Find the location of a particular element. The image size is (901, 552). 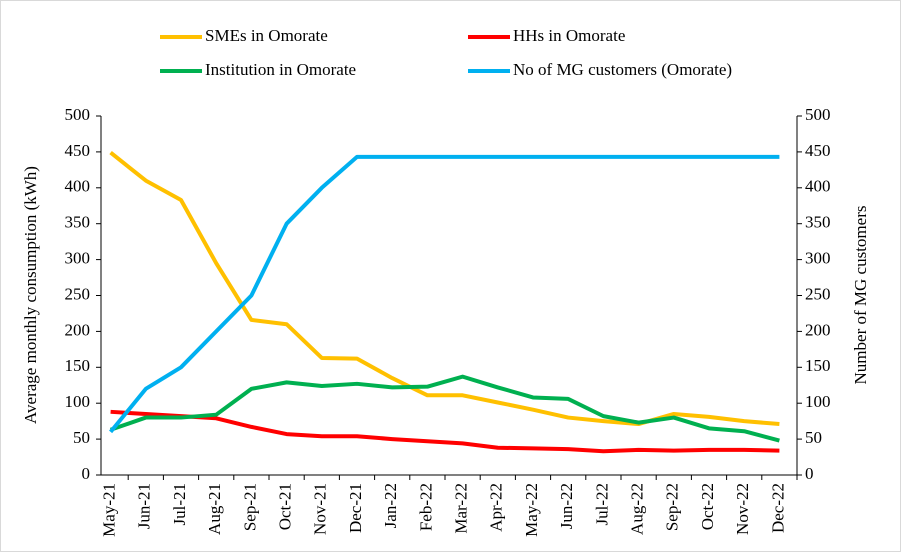

y2-tick-label: 300 is located at coordinates (818, 258).